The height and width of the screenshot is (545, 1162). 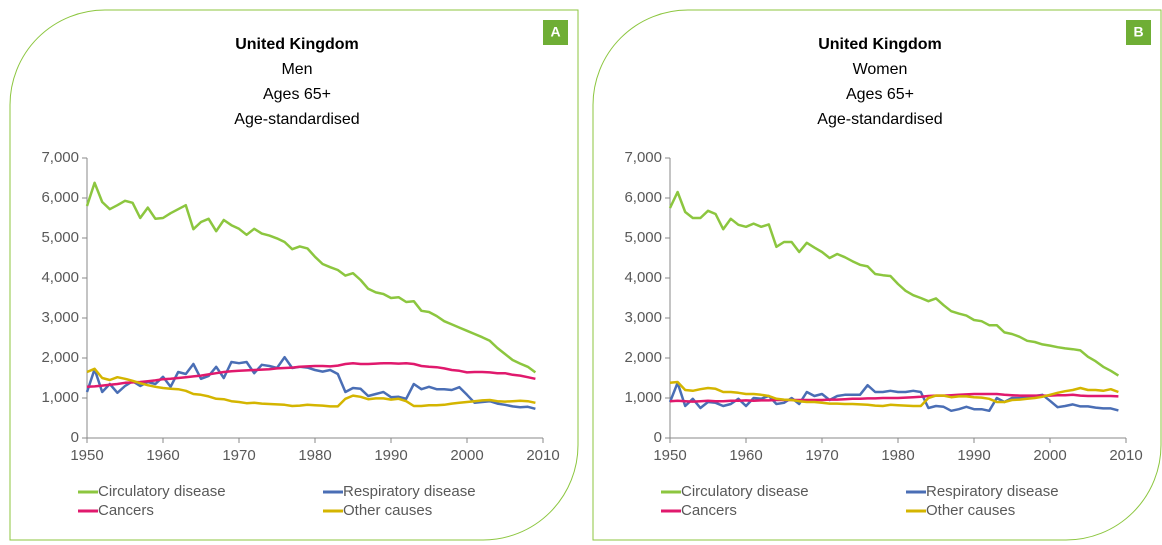 What do you see at coordinates (880, 69) in the screenshot?
I see `chart-subtitle: Women` at bounding box center [880, 69].